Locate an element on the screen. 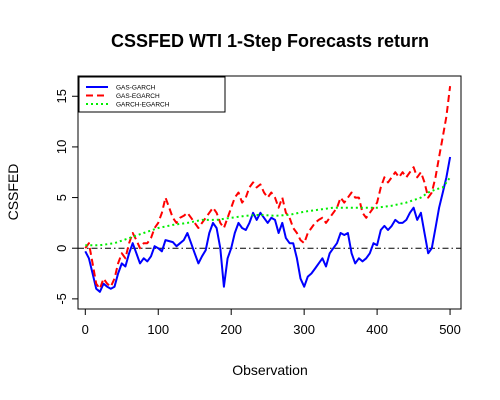 This screenshot has width=500, height=400. series-garch-egarch-line is located at coordinates (268, 211).